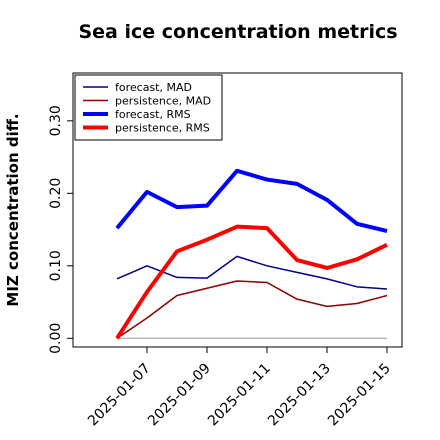 This screenshot has width=440, height=440. Describe the element at coordinates (163, 101) in the screenshot. I see `legend-label: persistence, MAD` at that location.